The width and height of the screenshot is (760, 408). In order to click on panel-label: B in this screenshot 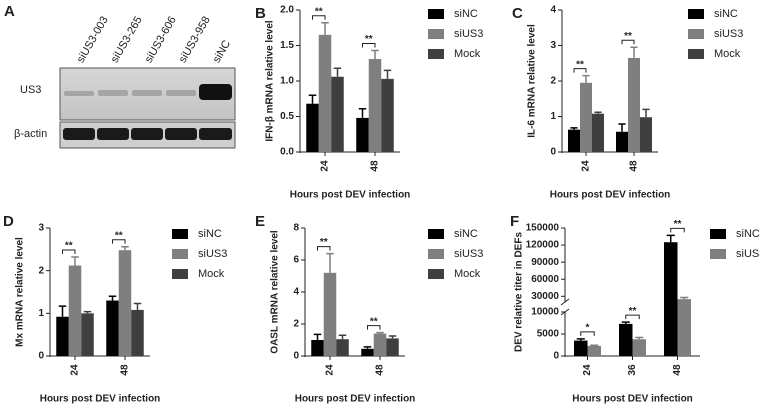, I will do `click(260, 13)`.